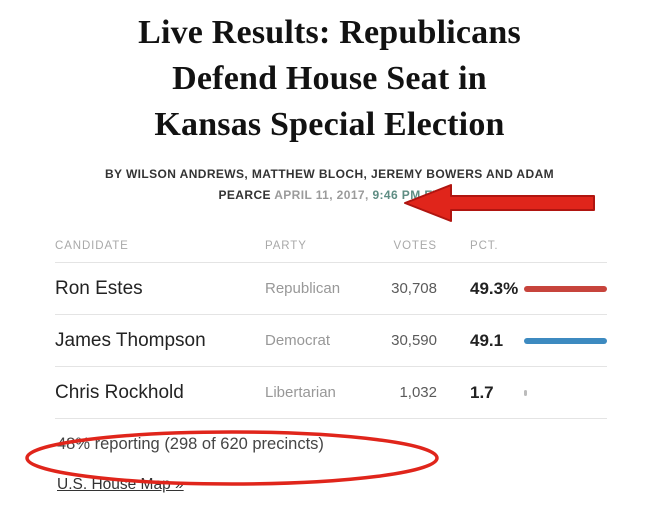 The width and height of the screenshot is (659, 529). I want to click on header-candidate: CANDIDATE, so click(92, 246).